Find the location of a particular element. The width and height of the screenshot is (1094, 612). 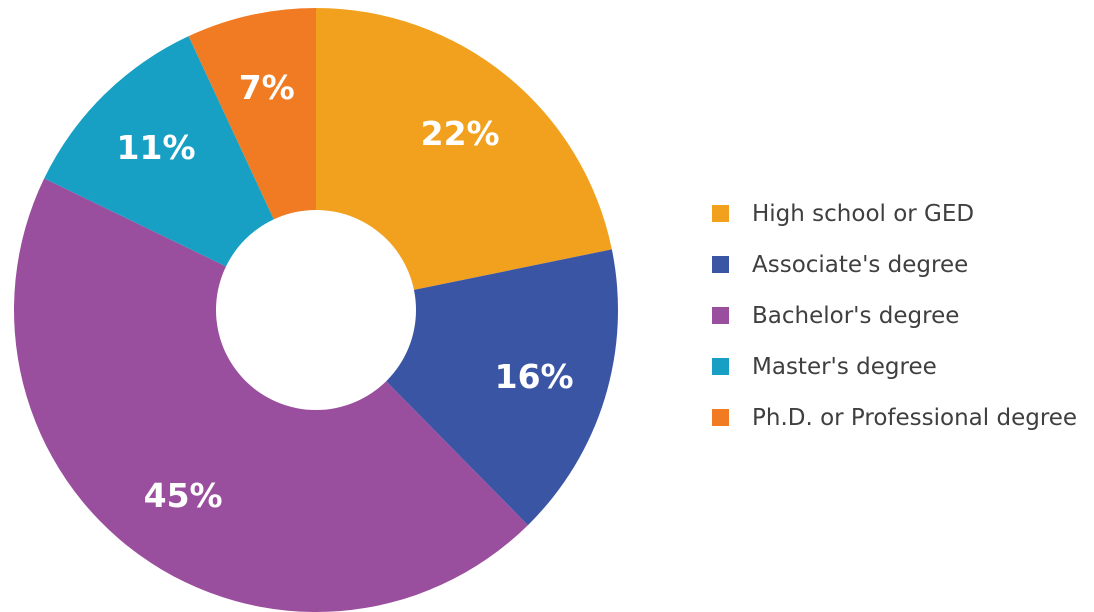

legend-label: High school or GED is located at coordinates (863, 213).